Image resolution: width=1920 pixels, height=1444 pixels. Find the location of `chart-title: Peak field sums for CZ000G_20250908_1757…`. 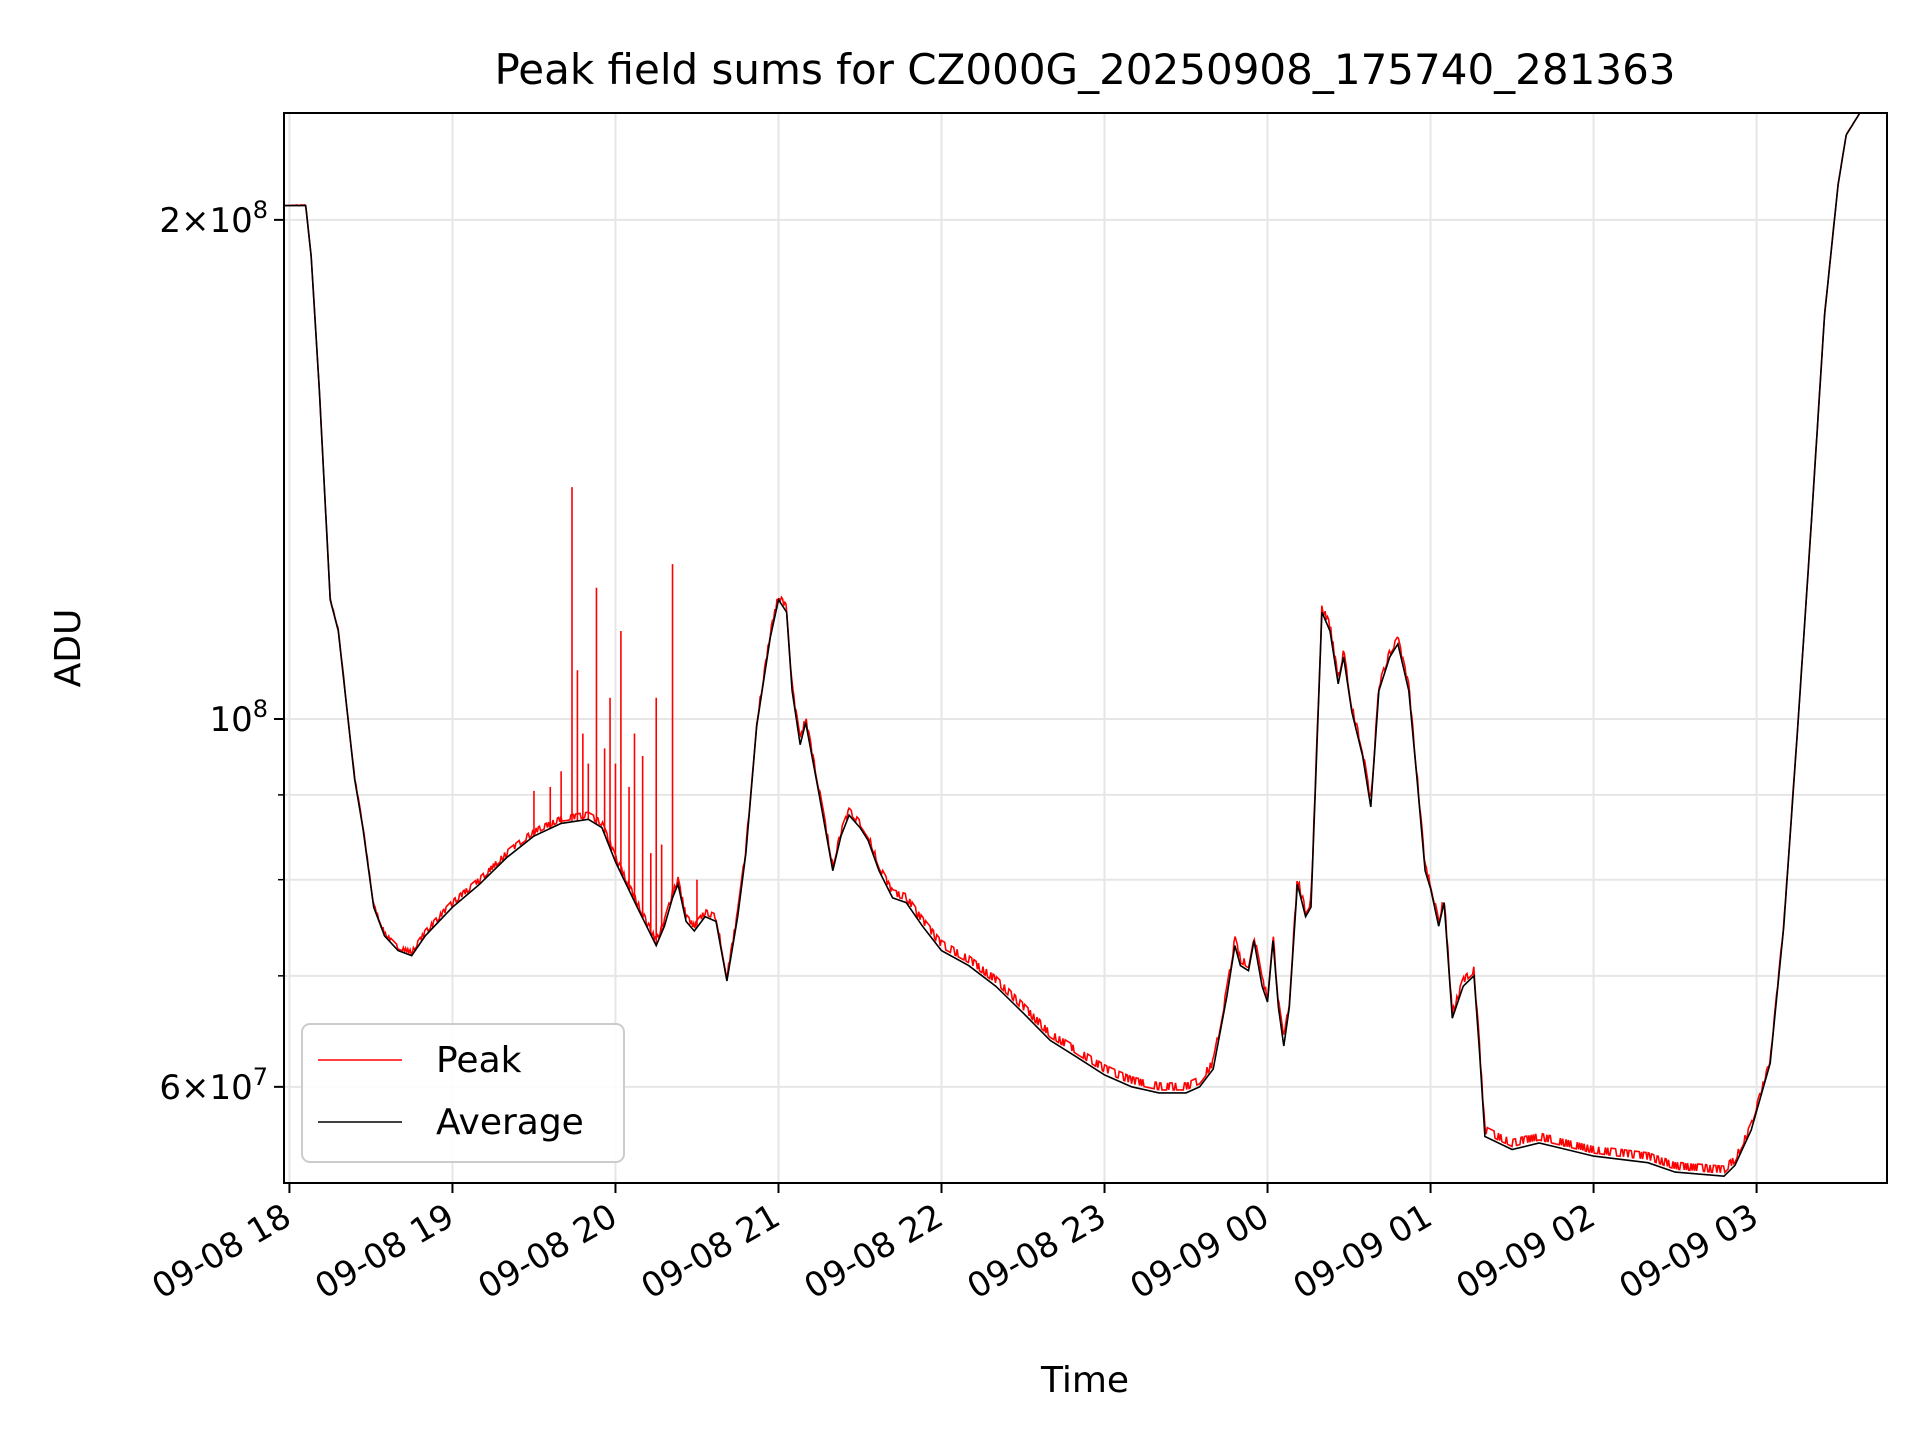

chart-title: Peak field sums for CZ000G_20250908_1757… is located at coordinates (1084, 69).